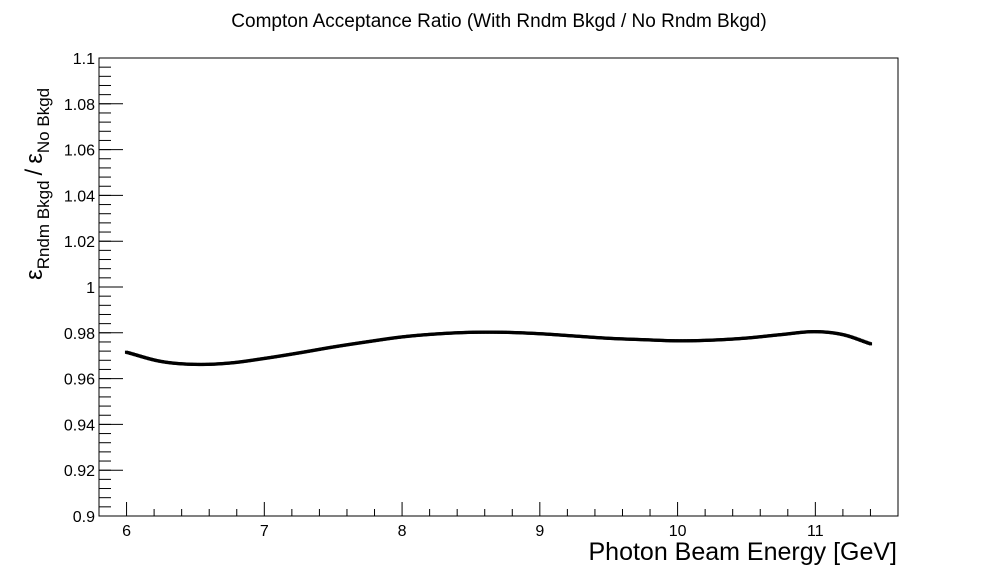  What do you see at coordinates (79, 425) in the screenshot?
I see `y-tick-label: 0.94` at bounding box center [79, 425].